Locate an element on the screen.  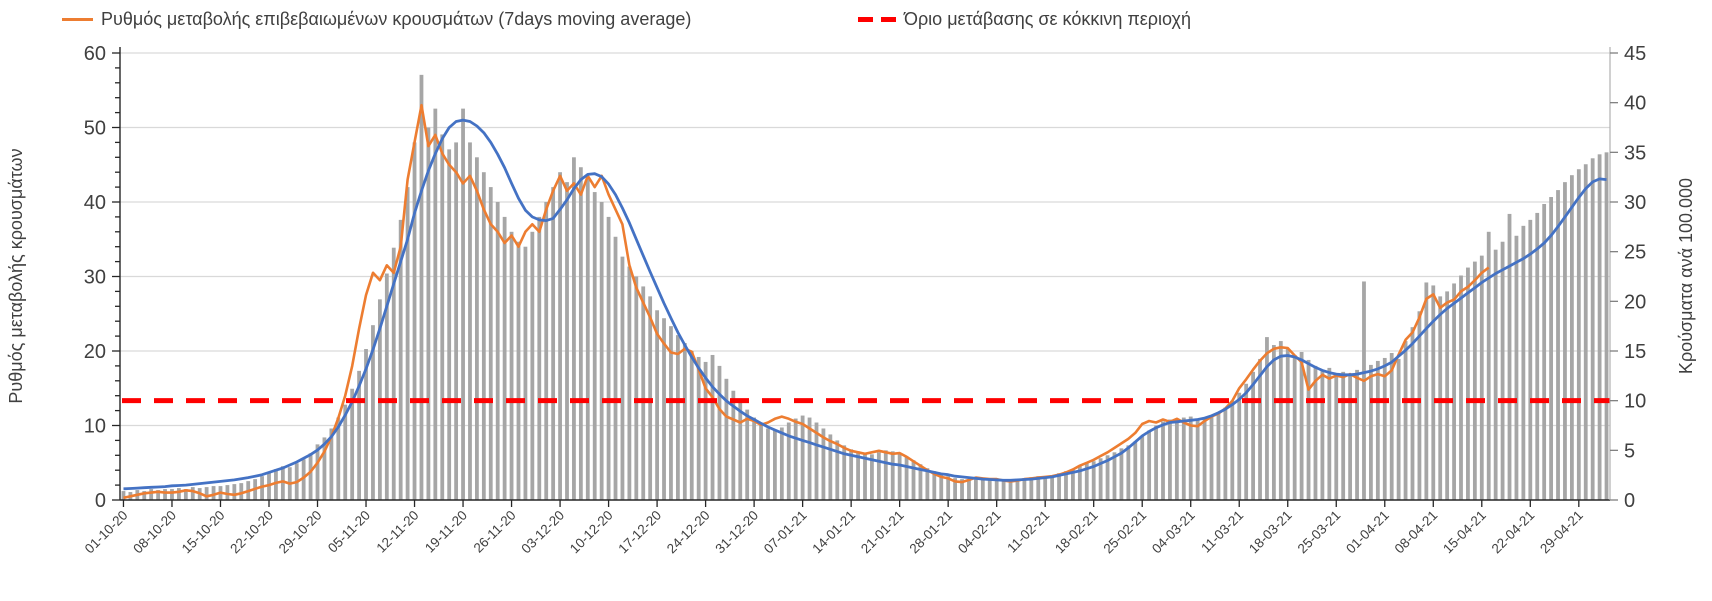
x-axis-tick-label: 15-10-20 is located at coordinates (203, 532).